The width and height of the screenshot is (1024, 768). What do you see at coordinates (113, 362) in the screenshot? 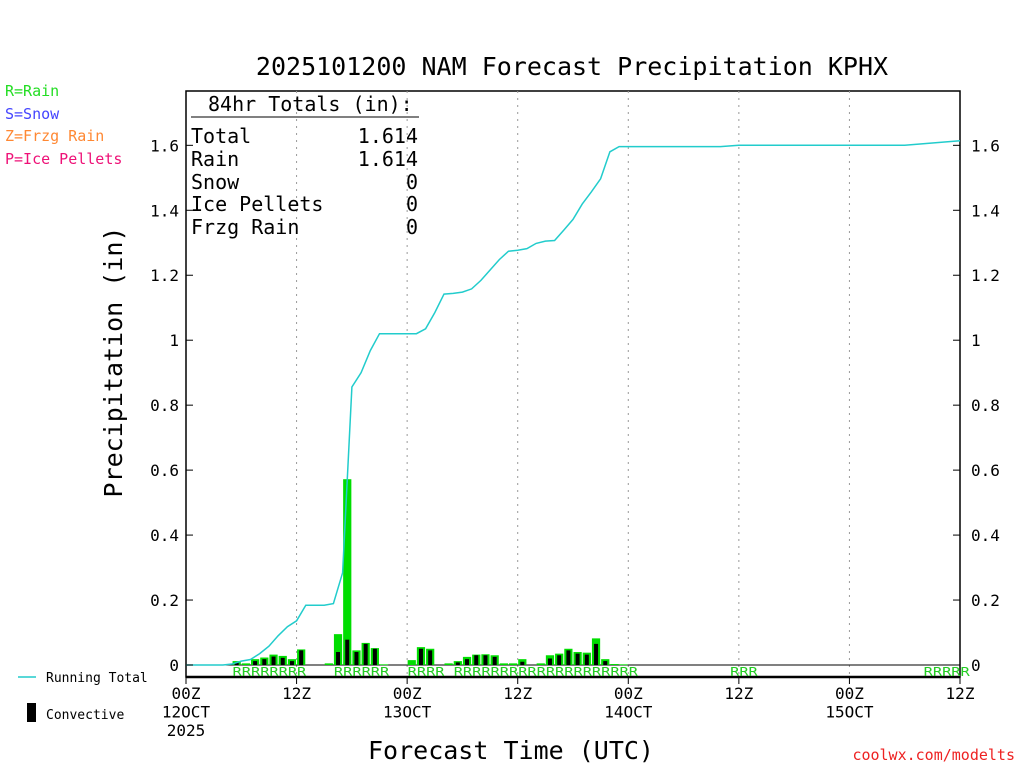
I see `y-axis-label: Precipitation (in)` at bounding box center [113, 362].